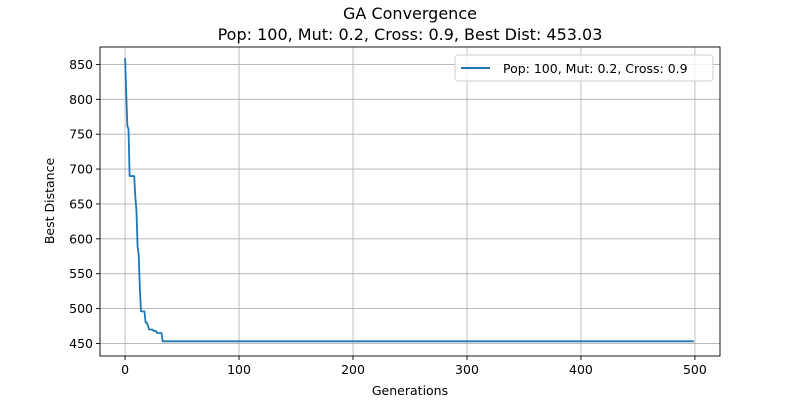  What do you see at coordinates (81, 203) in the screenshot?
I see `y-tick-label: 650` at bounding box center [81, 203].